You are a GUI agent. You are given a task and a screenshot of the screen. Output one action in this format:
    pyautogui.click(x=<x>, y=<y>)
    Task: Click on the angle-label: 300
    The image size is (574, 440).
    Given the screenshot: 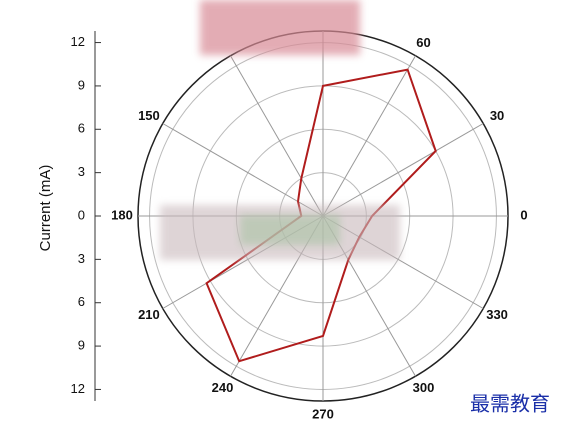 What is the action you would take?
    pyautogui.click(x=424, y=387)
    